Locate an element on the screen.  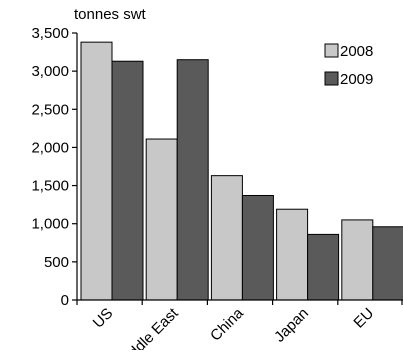
bar-2008-us is located at coordinates (96, 171).